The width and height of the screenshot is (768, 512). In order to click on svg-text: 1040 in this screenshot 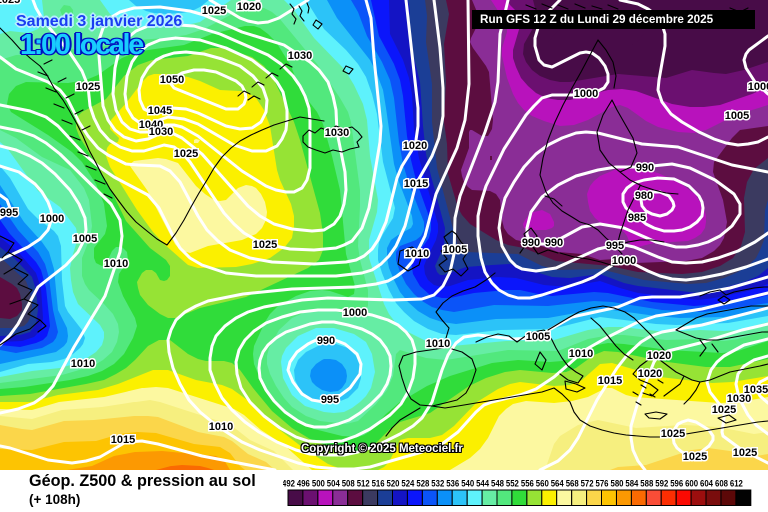, I will do `click(151, 125)`.